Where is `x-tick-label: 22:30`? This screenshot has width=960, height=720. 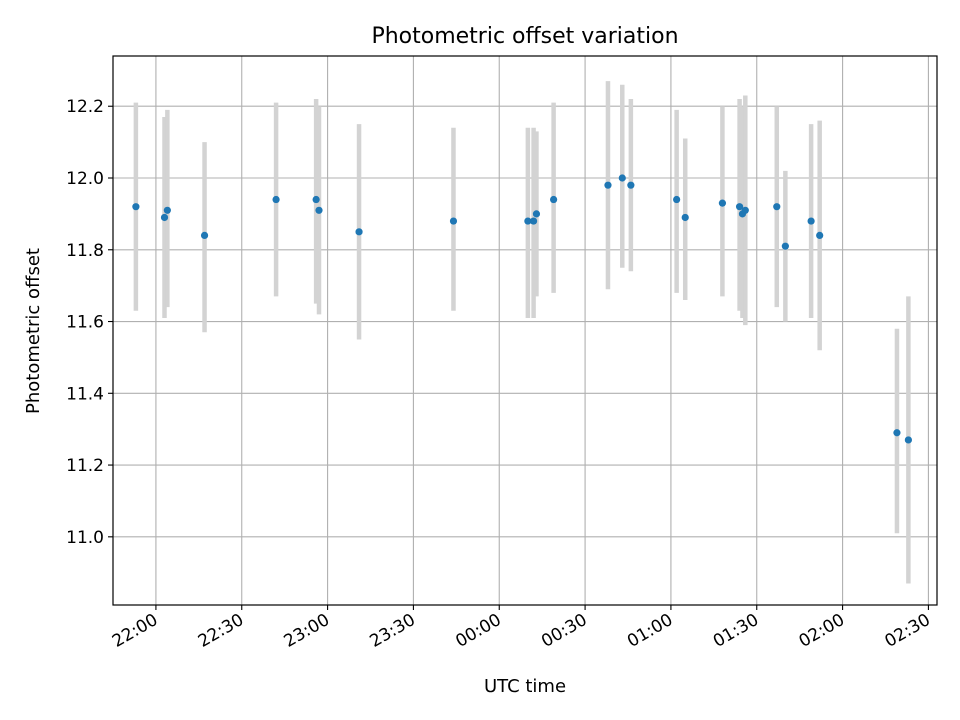 x-tick-label: 22:30 is located at coordinates (221, 631).